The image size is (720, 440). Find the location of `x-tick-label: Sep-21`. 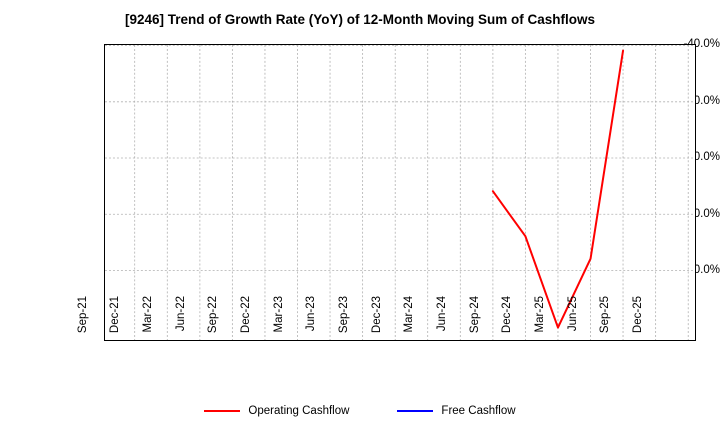

x-tick-label: Sep-21 is located at coordinates (82, 315).